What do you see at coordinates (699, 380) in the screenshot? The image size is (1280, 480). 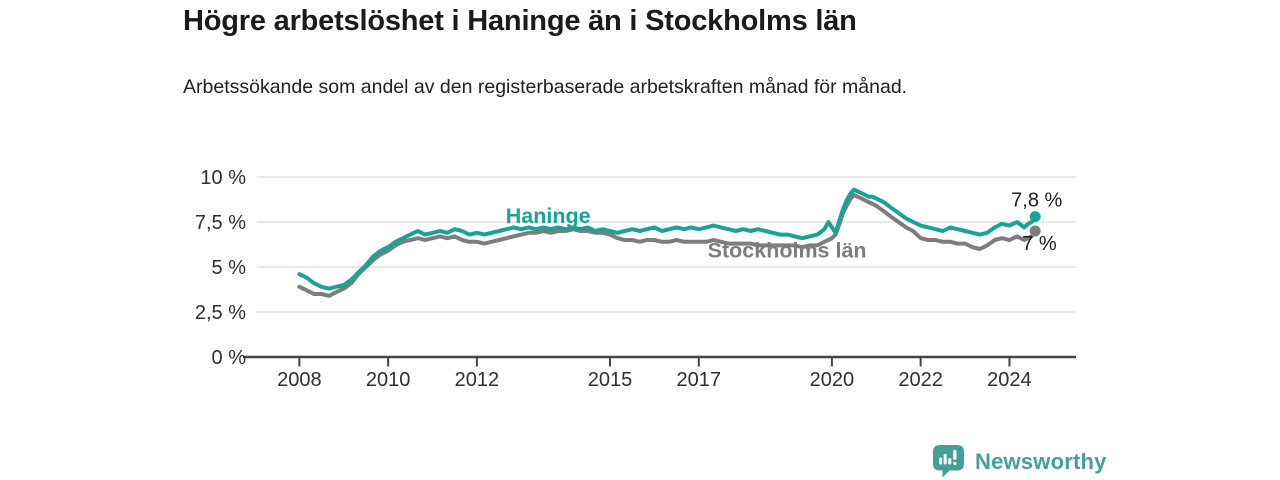 I see `x-tick-label: 2017` at bounding box center [699, 380].